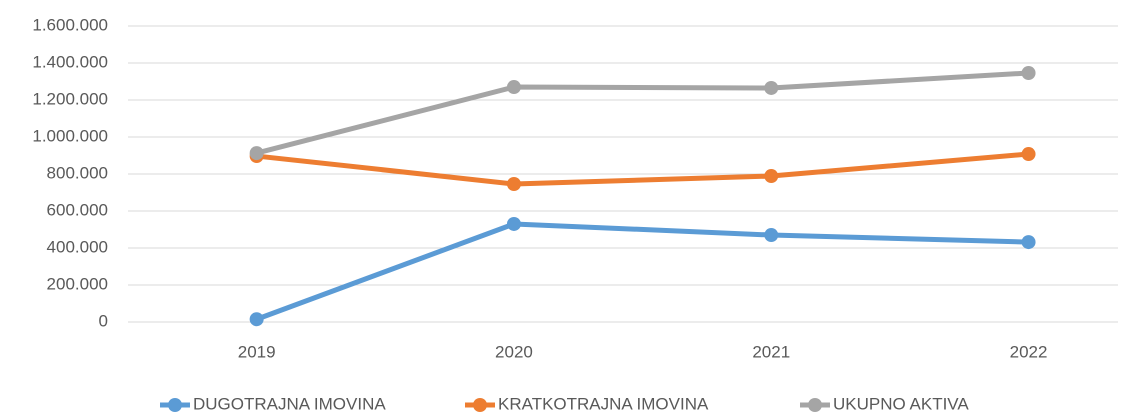  Describe the element at coordinates (257, 351) in the screenshot. I see `x-tick-label: 2019` at that location.